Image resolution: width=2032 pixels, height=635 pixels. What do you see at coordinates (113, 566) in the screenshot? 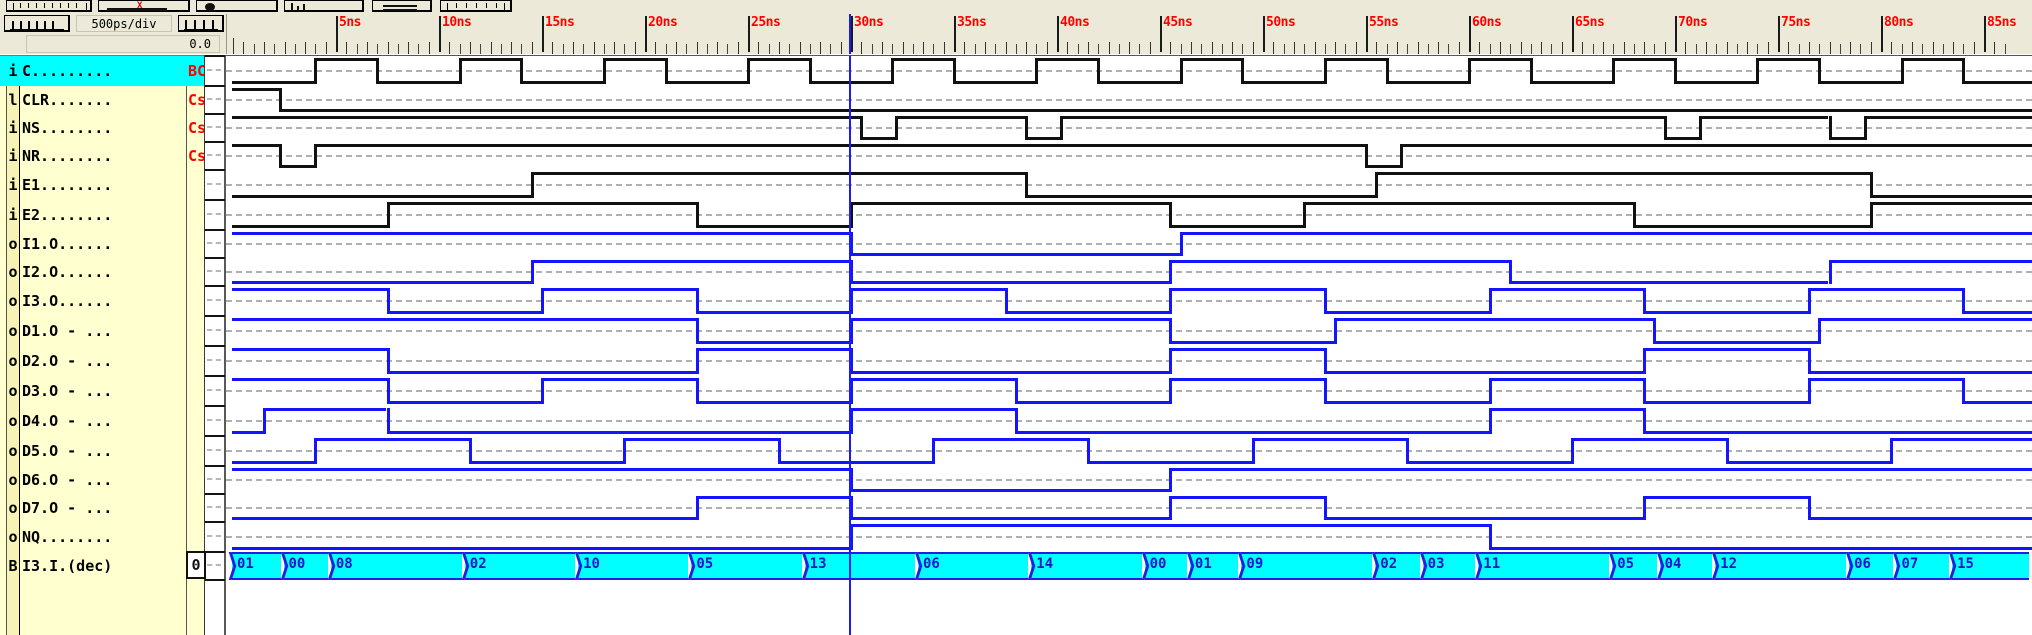
I see `signal-row-i3idec: B I3.I.(dec)` at bounding box center [113, 566].